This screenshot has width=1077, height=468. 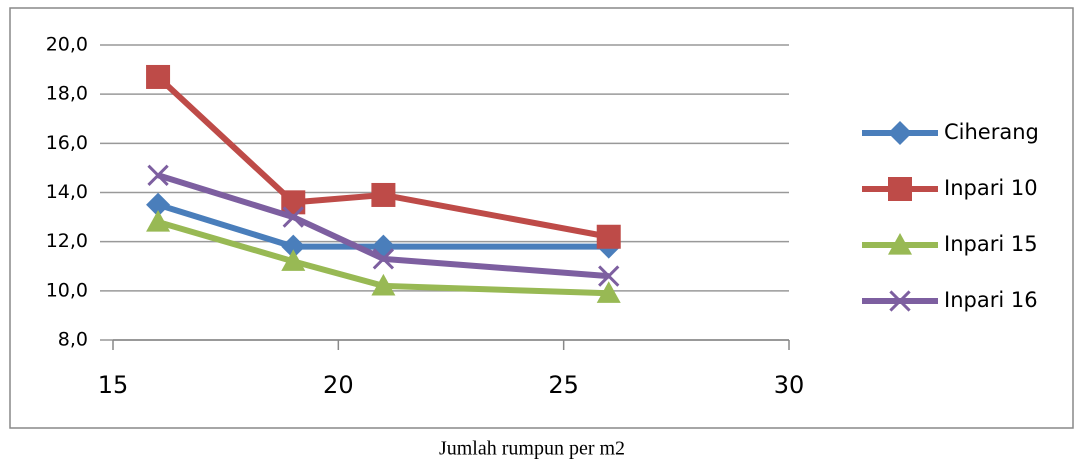 What do you see at coordinates (991, 132) in the screenshot?
I see `legend-label: Ciherang` at bounding box center [991, 132].